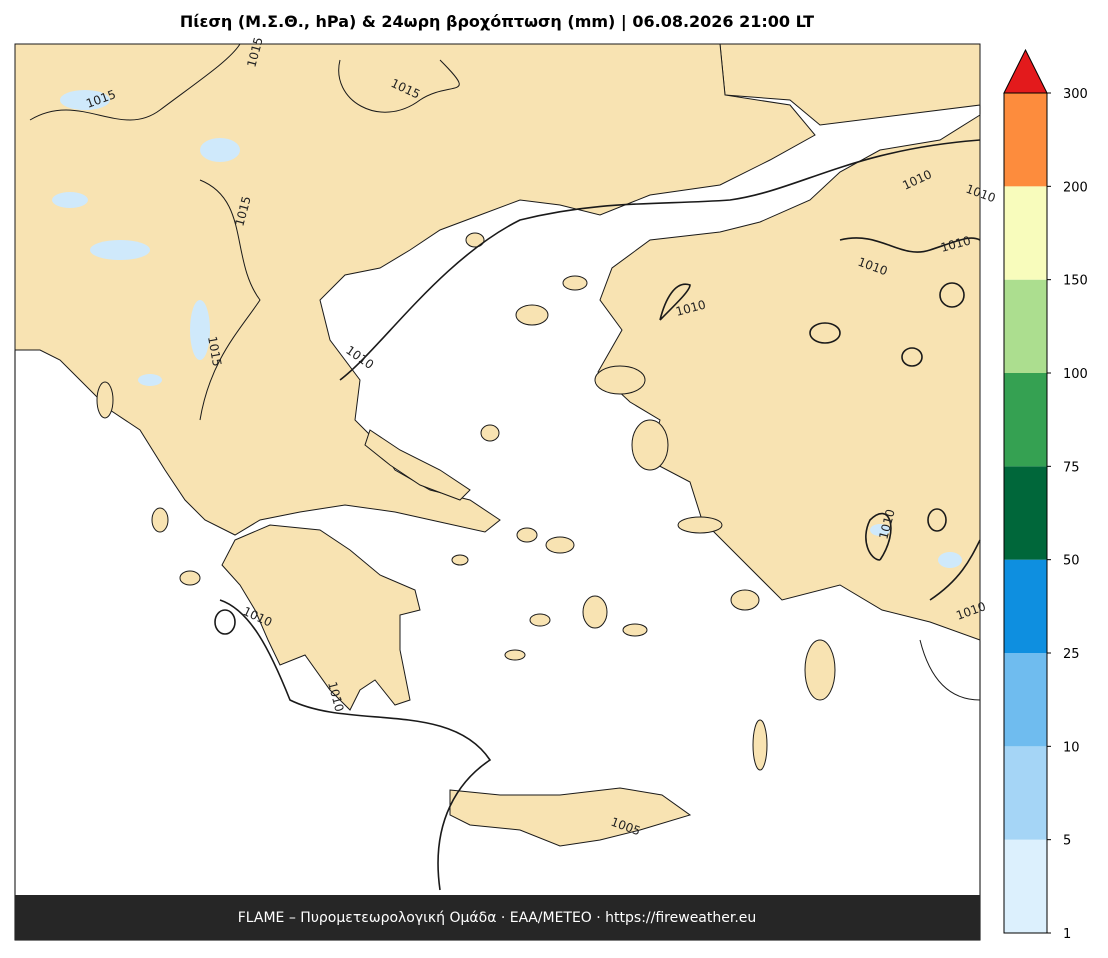 The width and height of the screenshot is (1108, 958). I want to click on colorbar-frame, so click(1025, 513).